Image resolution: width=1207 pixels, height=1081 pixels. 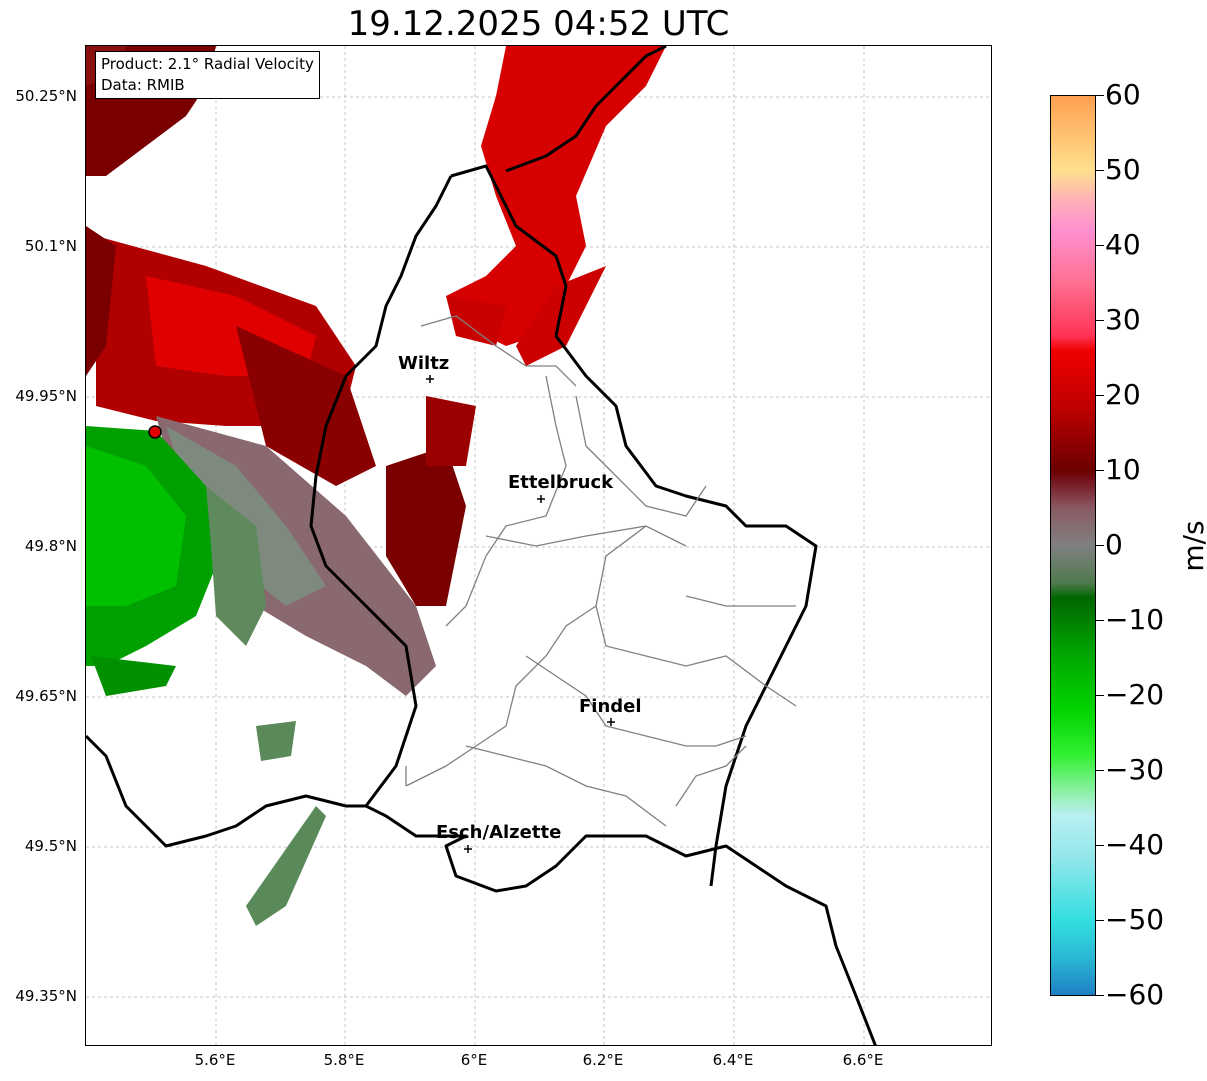 I want to click on colorbar, so click(x=1073, y=545).